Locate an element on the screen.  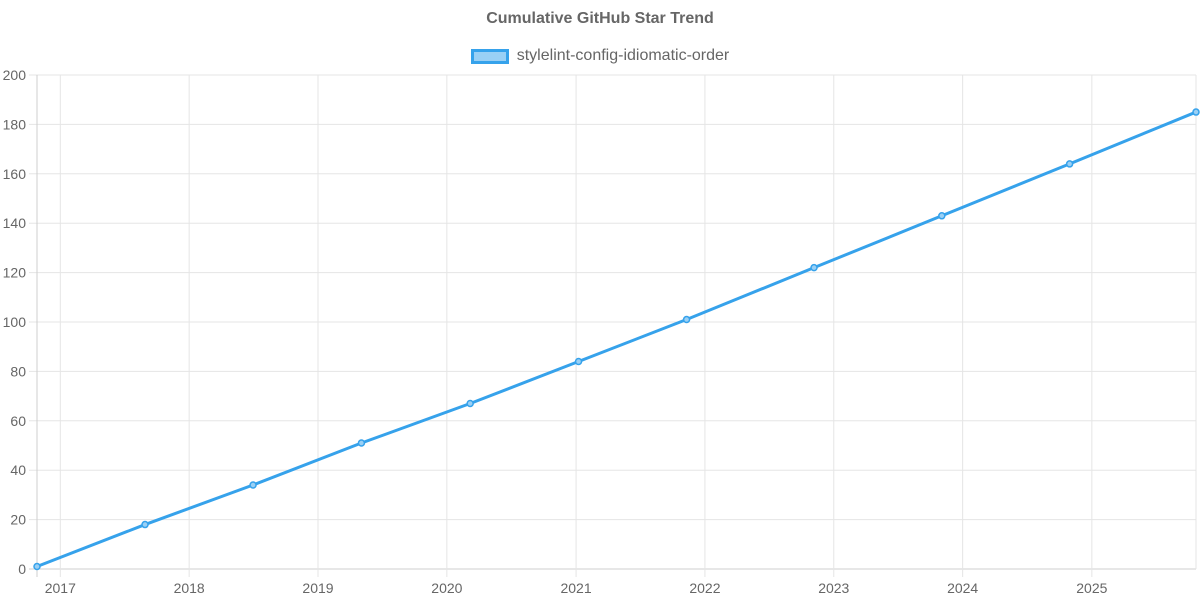
y-tick-label: 0 is located at coordinates (22, 569).